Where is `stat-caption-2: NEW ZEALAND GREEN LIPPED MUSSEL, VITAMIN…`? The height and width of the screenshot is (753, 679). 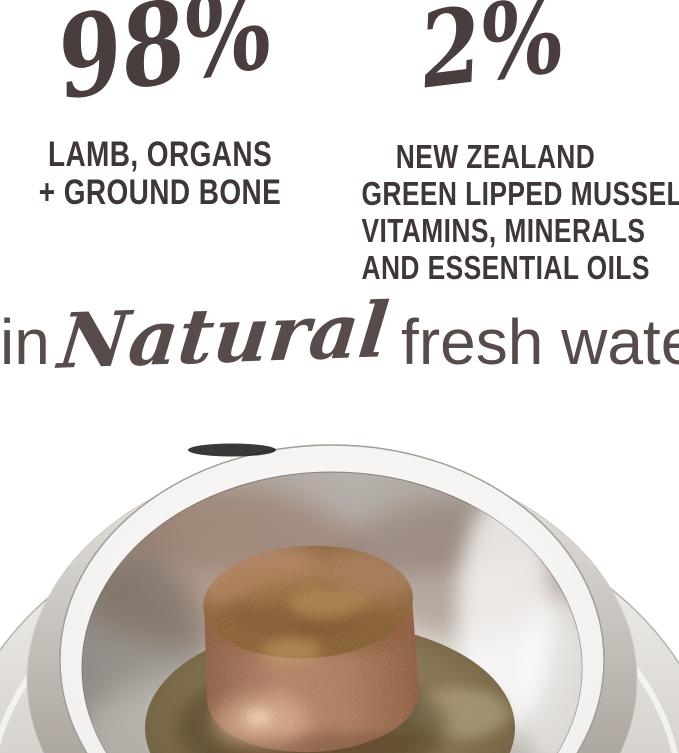 stat-caption-2: NEW ZEALAND GREEN LIPPED MUSSEL, VITAMIN… is located at coordinates (520, 212).